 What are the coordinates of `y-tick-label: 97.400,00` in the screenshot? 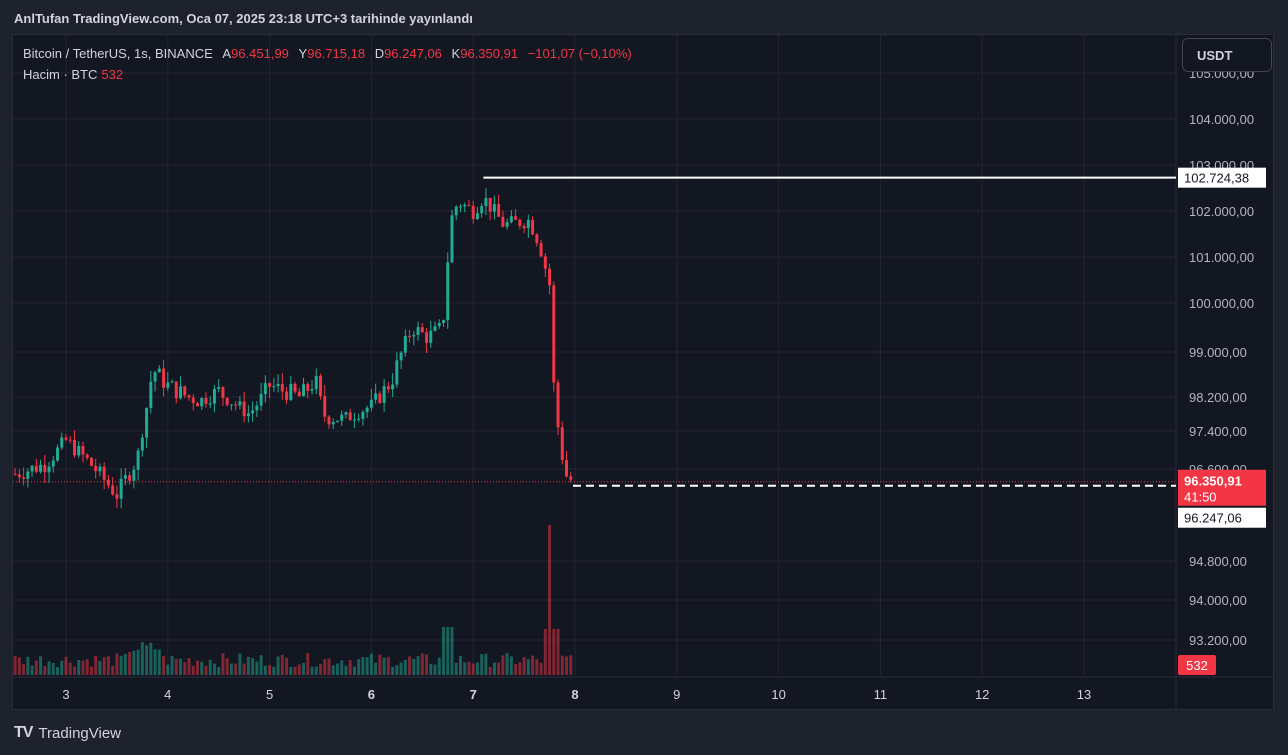 It's located at (1218, 431).